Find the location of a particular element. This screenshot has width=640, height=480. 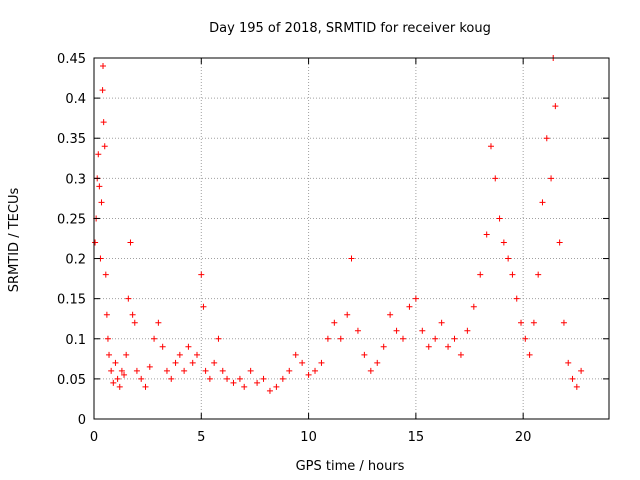

x-tick-label: 20 is located at coordinates (523, 437).